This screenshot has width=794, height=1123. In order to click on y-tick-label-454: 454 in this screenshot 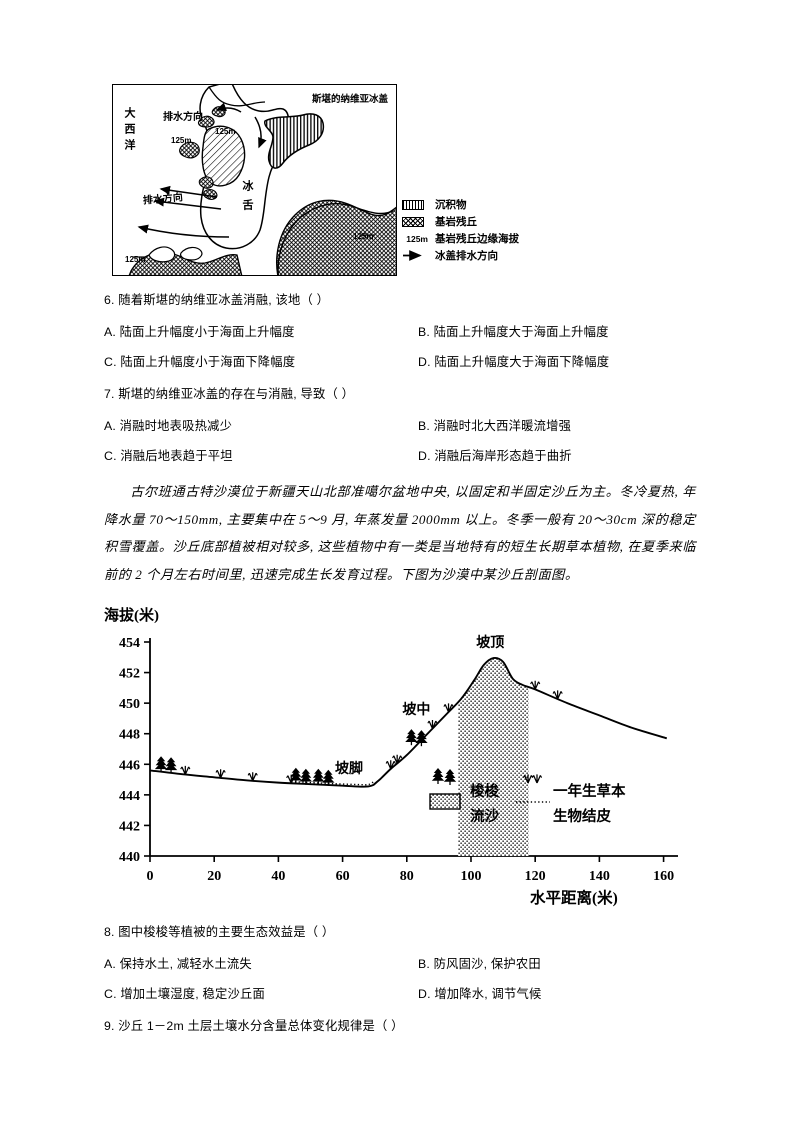, I will do `click(129, 643)`.